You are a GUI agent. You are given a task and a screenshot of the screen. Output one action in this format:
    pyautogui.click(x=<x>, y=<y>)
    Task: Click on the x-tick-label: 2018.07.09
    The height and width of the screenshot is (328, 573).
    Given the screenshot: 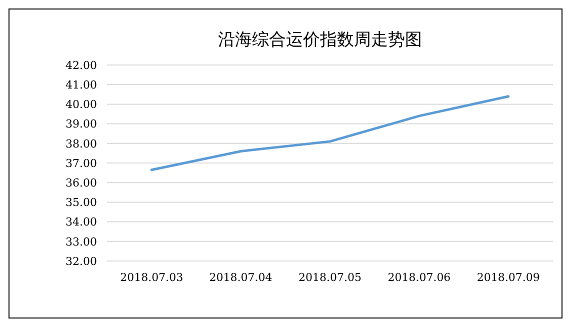 What is the action you would take?
    pyautogui.click(x=508, y=277)
    